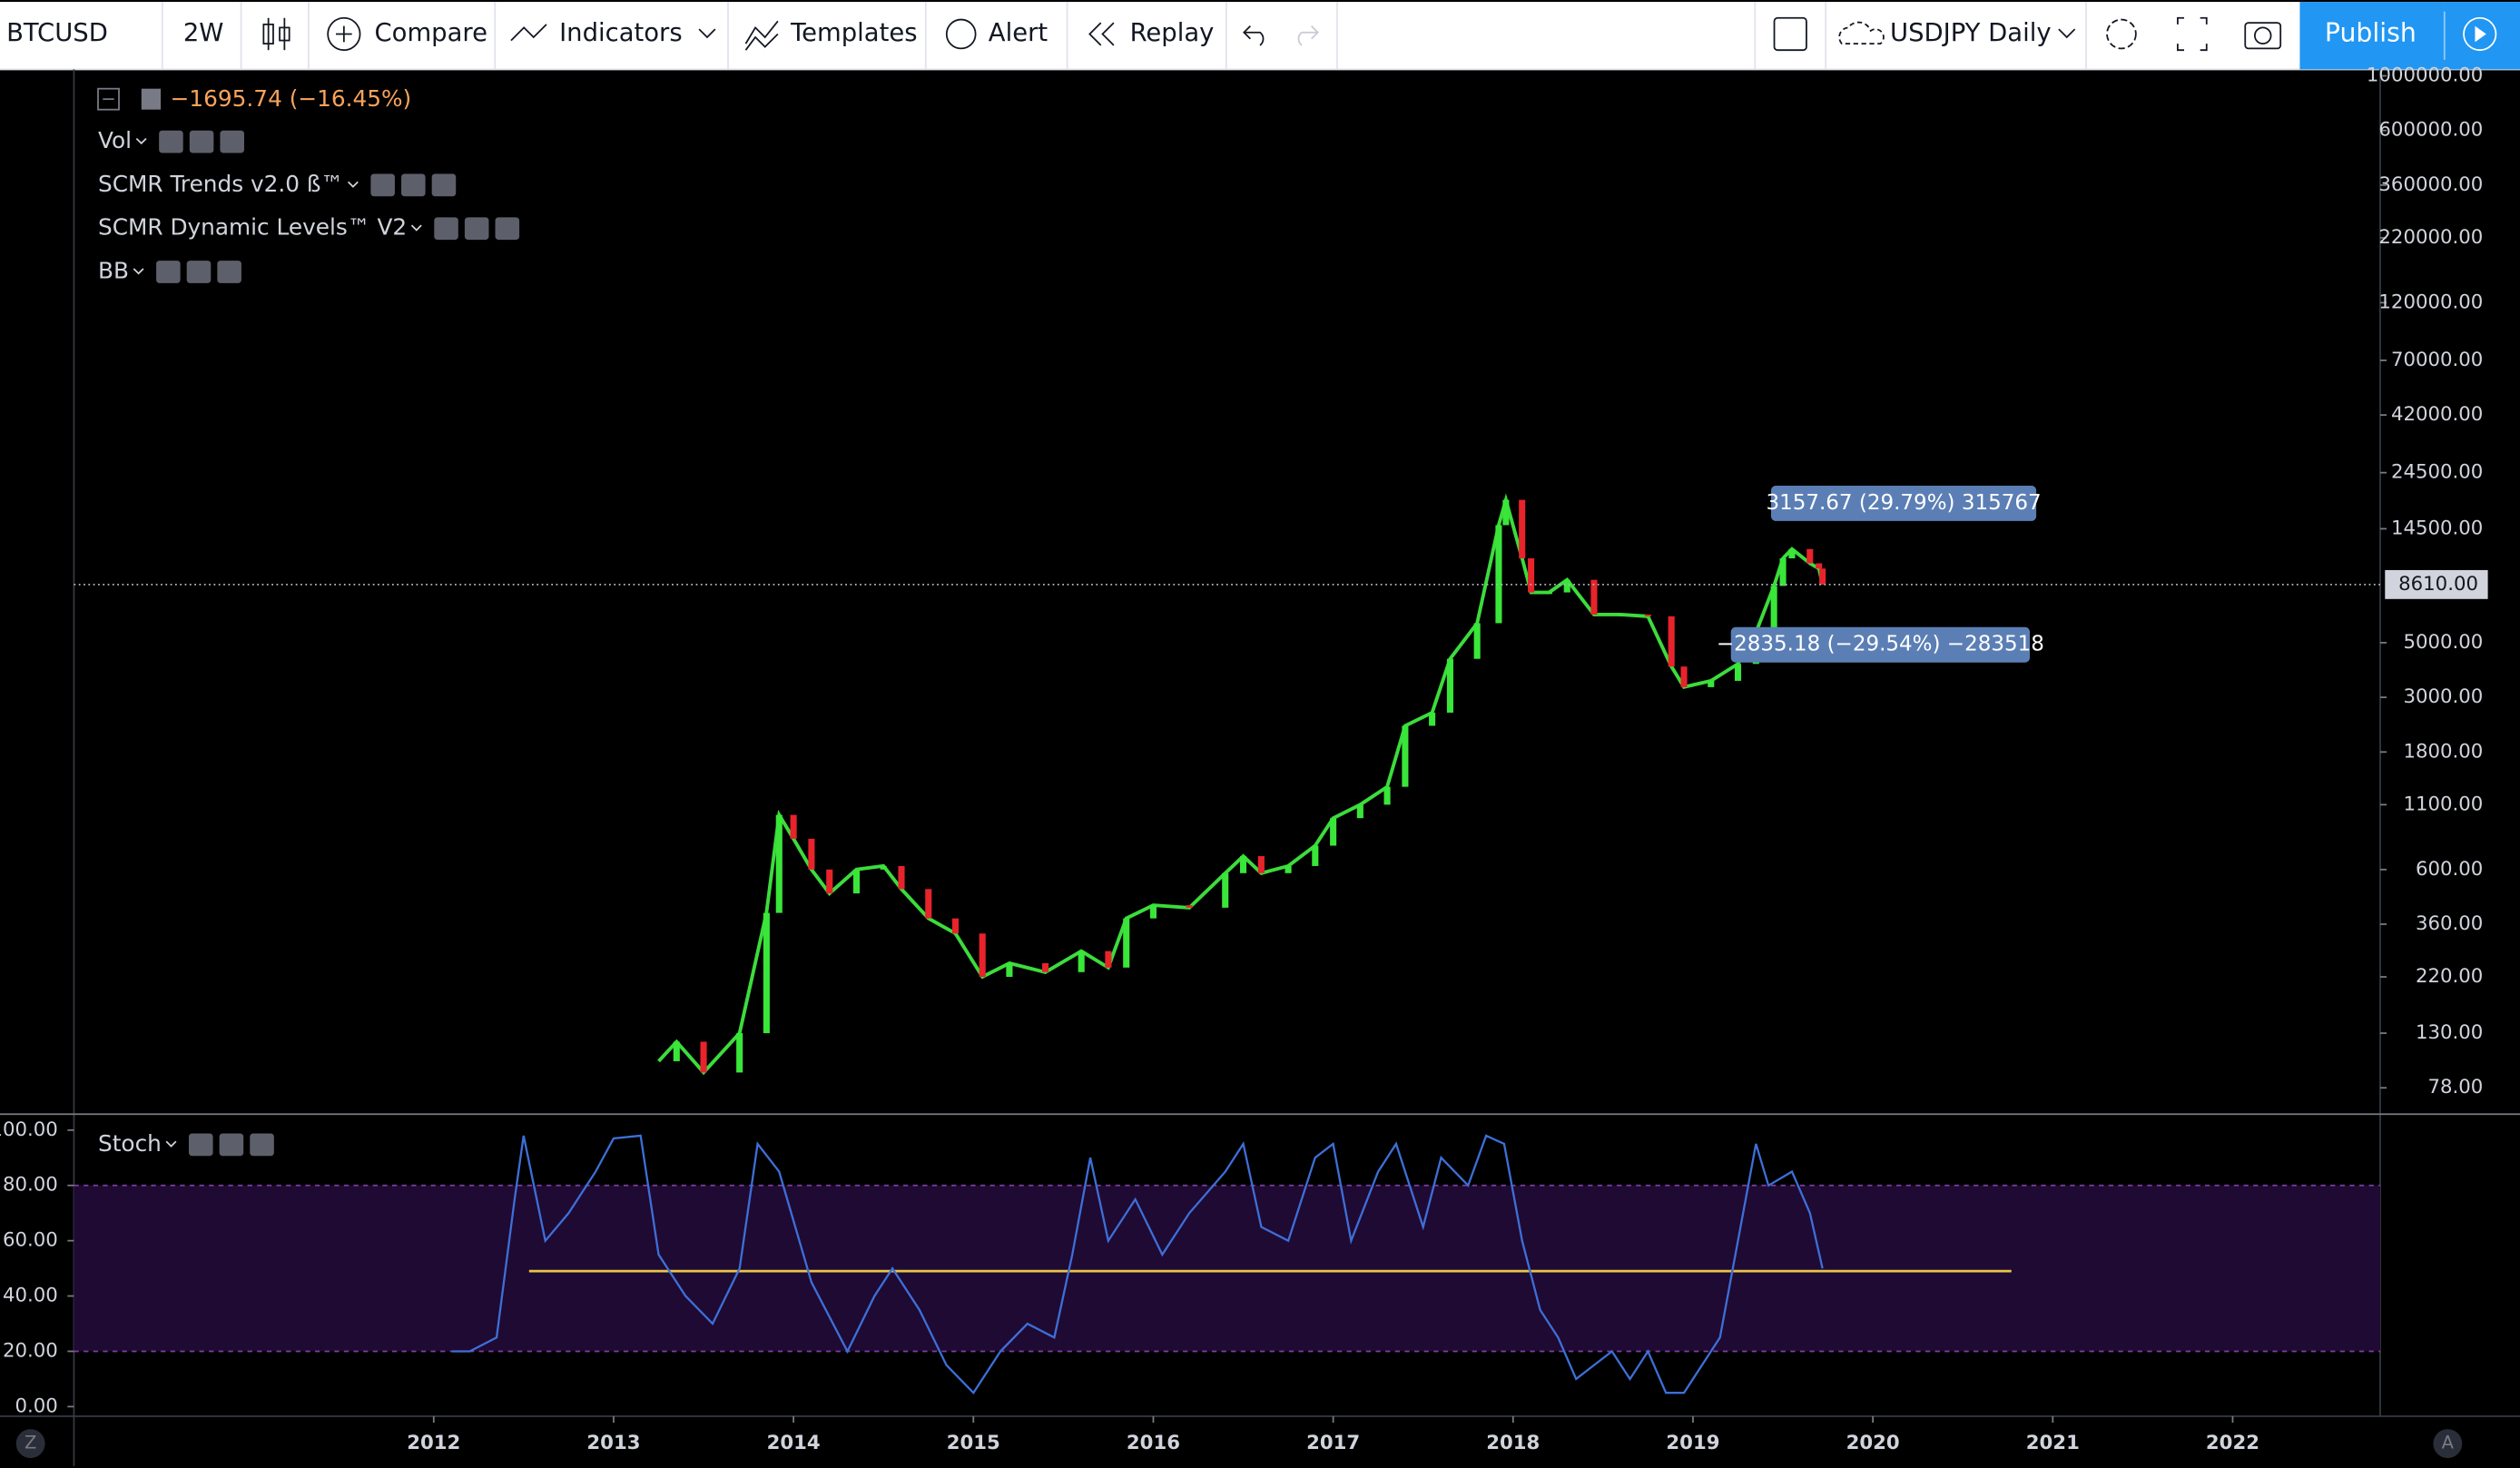  What do you see at coordinates (621, 33) in the screenshot?
I see `indicators-button: Indicators` at bounding box center [621, 33].